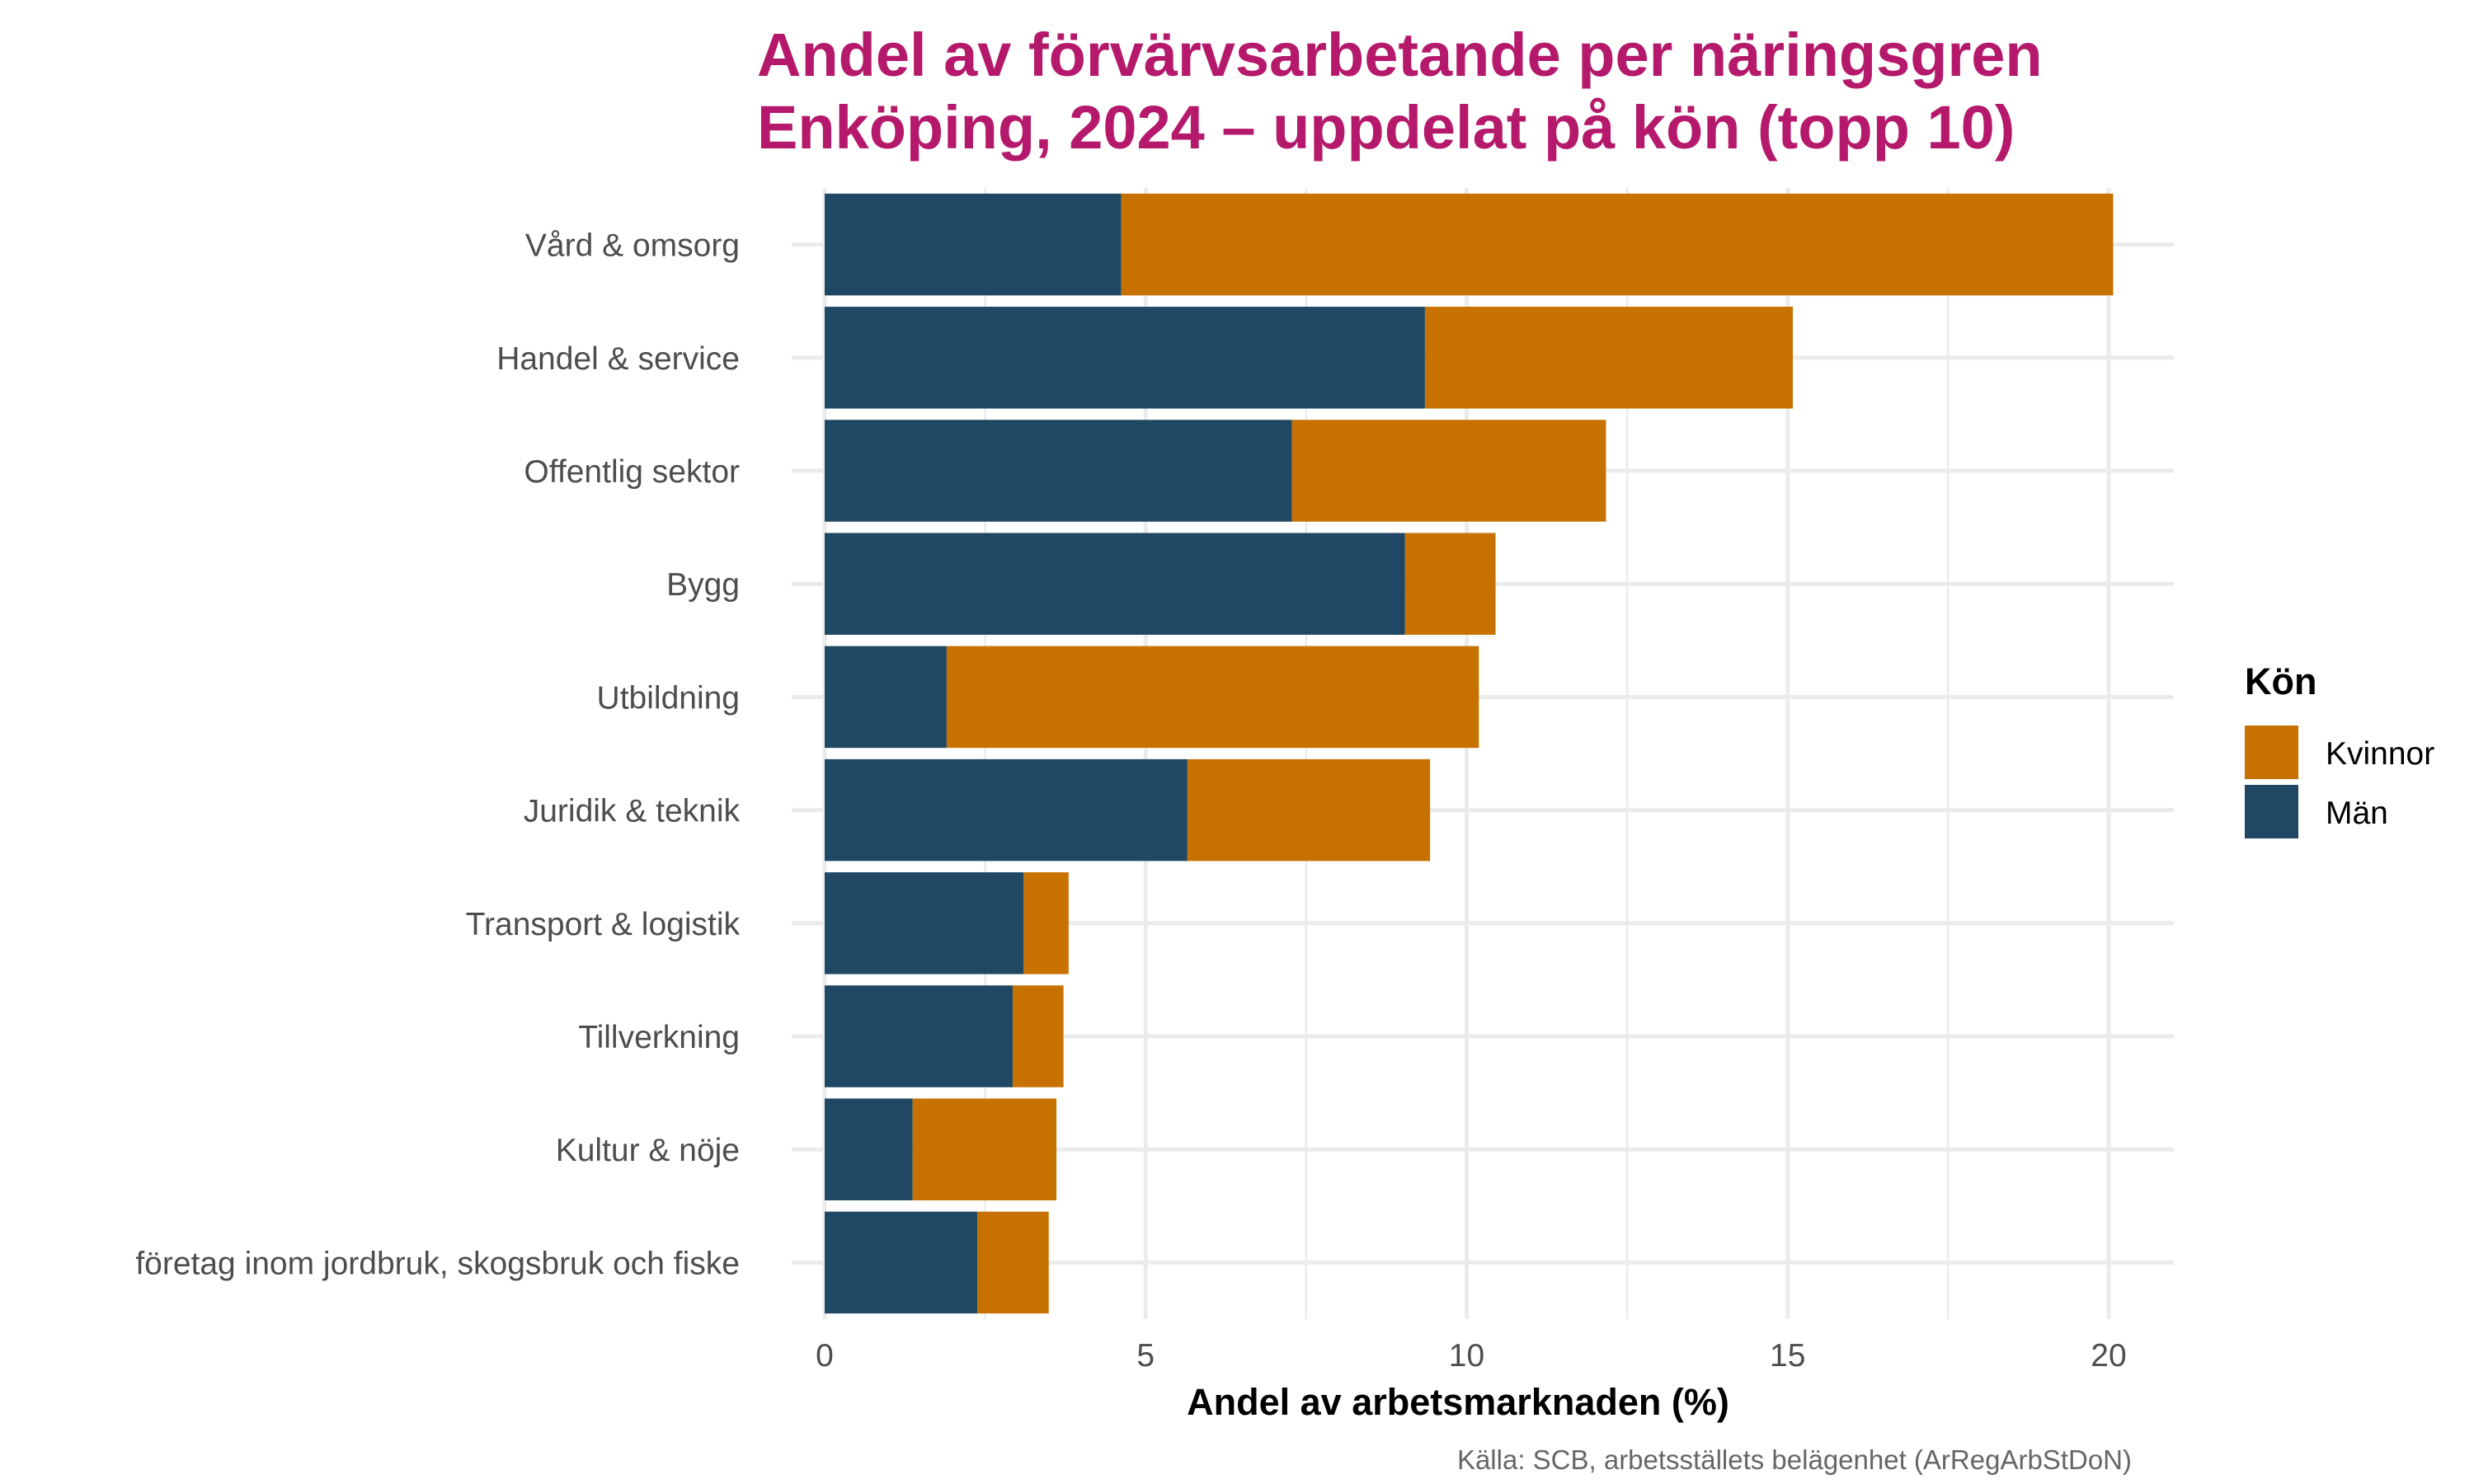 The width and height of the screenshot is (2474, 1484). Describe the element at coordinates (825, 1356) in the screenshot. I see `x-tick-label: 0` at that location.